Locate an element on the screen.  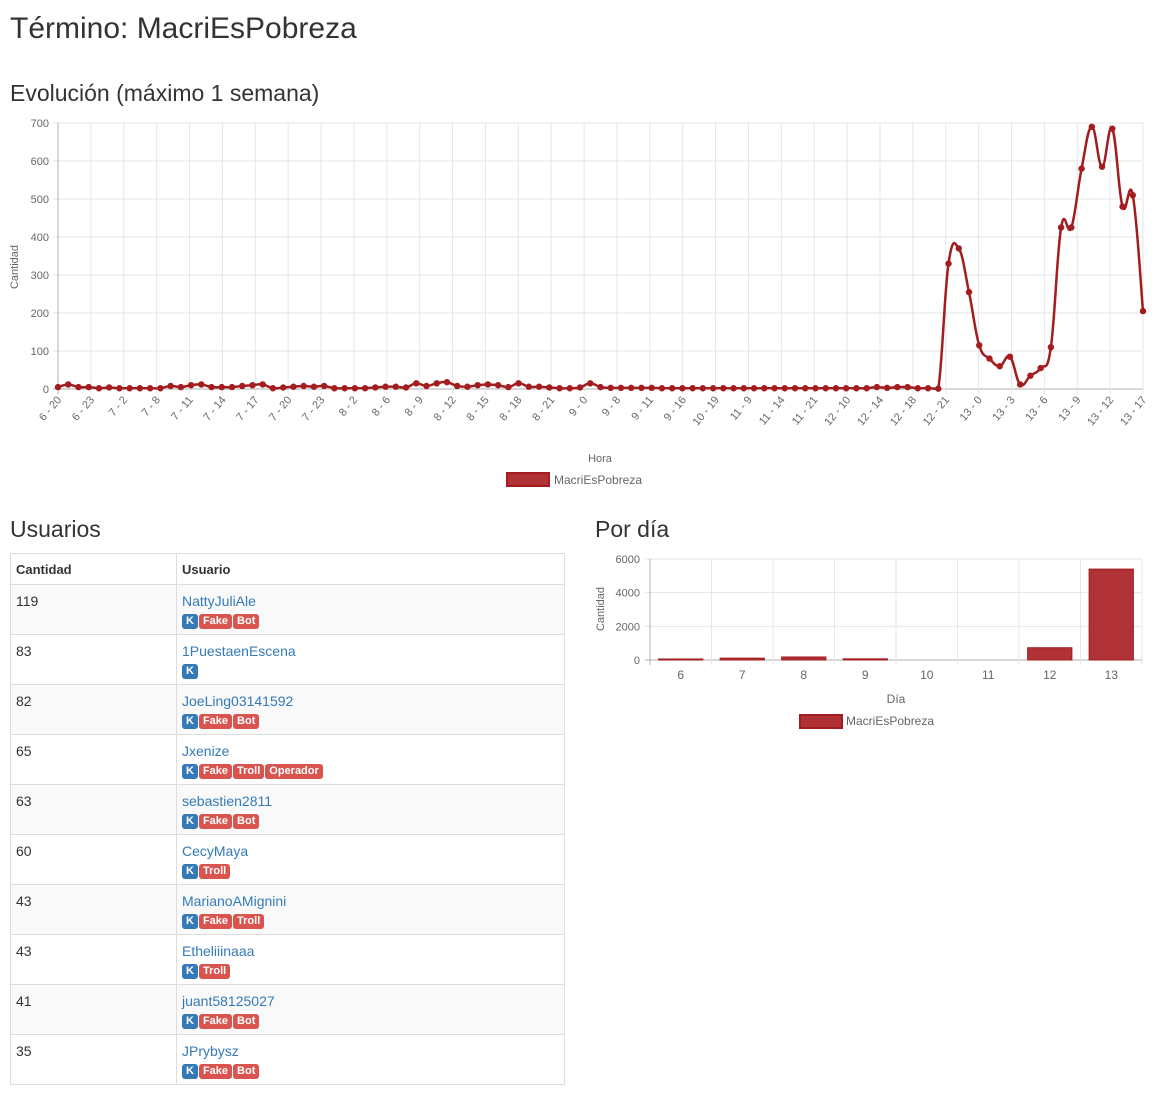
x-tick-label: 7 is located at coordinates (742, 675).